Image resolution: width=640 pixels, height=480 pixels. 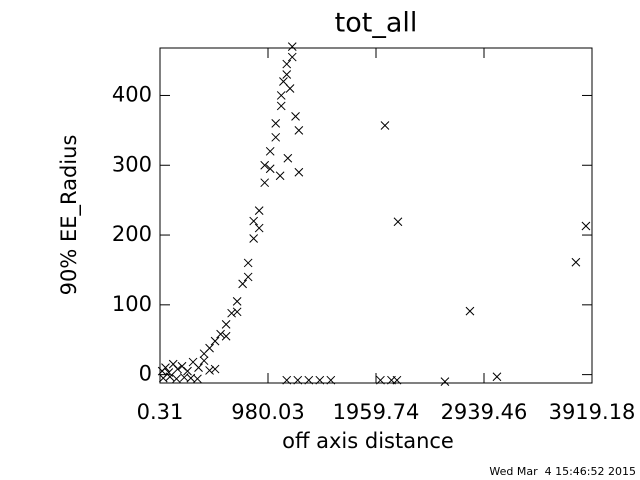 What do you see at coordinates (562, 471) in the screenshot?
I see `timestamp: Wed Mar 4 15:46:52 2015` at bounding box center [562, 471].